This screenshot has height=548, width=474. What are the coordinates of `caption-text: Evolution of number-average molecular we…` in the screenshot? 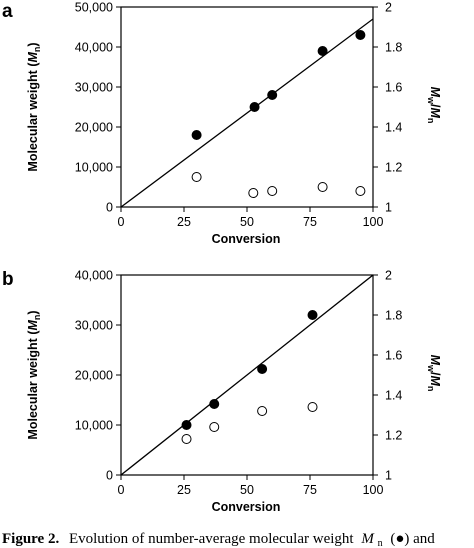 It's located at (211, 539).